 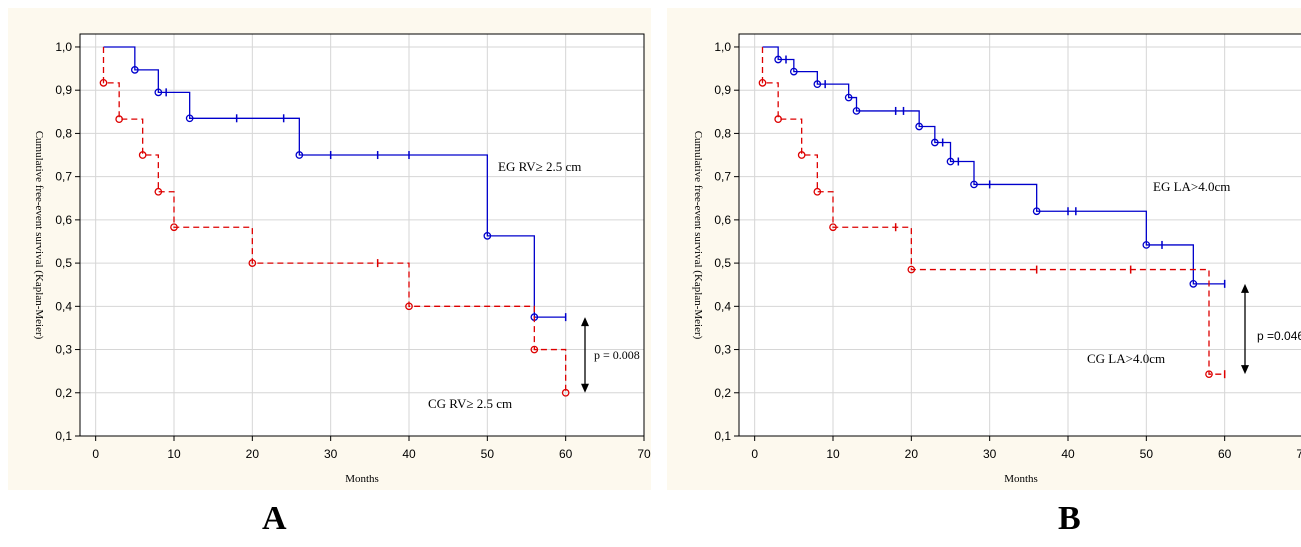 What do you see at coordinates (617, 355) in the screenshot?
I see `p-value-label: p = 0.008` at bounding box center [617, 355].